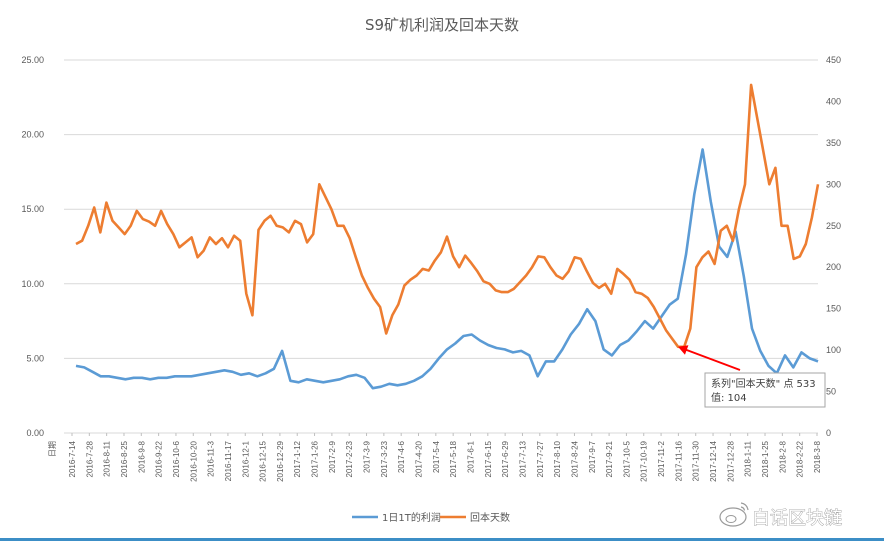 The width and height of the screenshot is (884, 547). Describe the element at coordinates (401, 456) in the screenshot. I see `x-tick-label: 2017-4-6` at that location.